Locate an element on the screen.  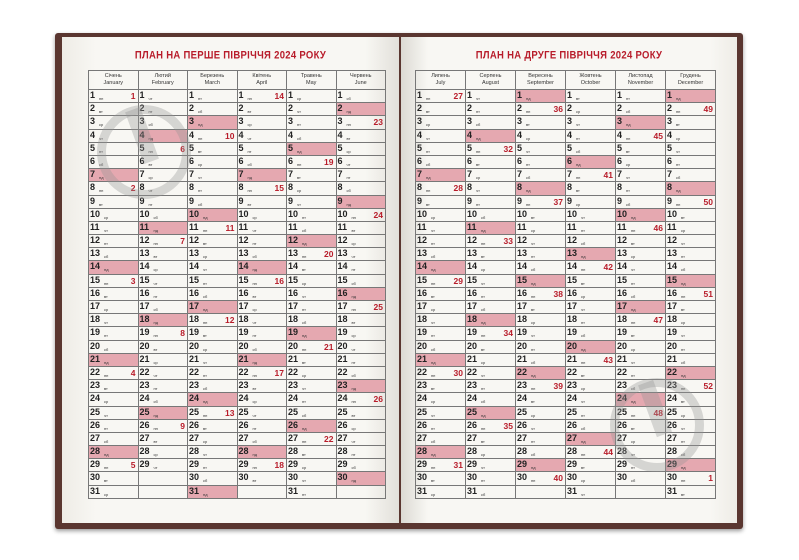
day-cell: 20 сб is located at coordinates (440, 346).